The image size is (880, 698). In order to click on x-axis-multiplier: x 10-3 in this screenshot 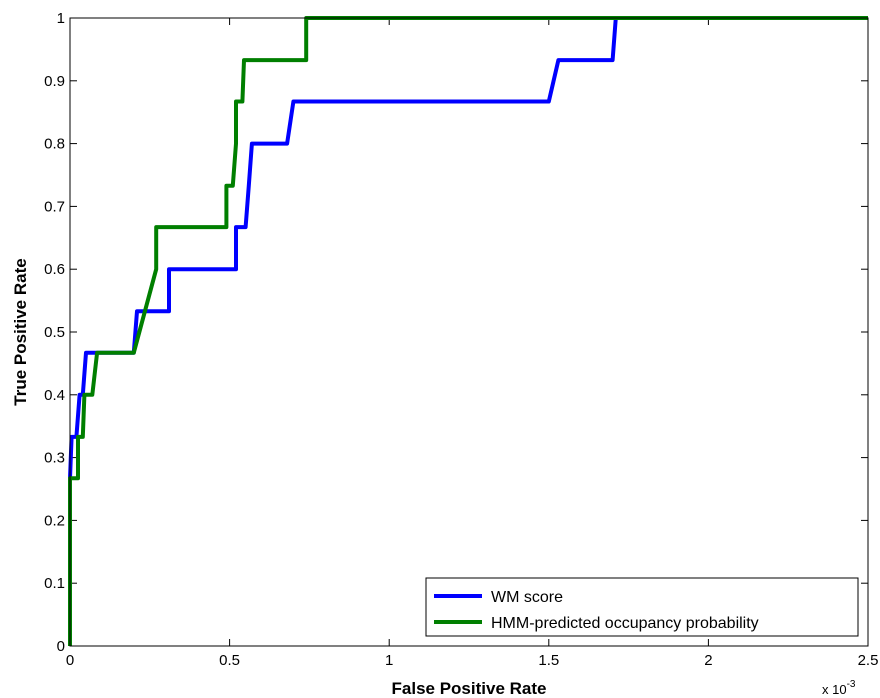, I will do `click(839, 688)`.